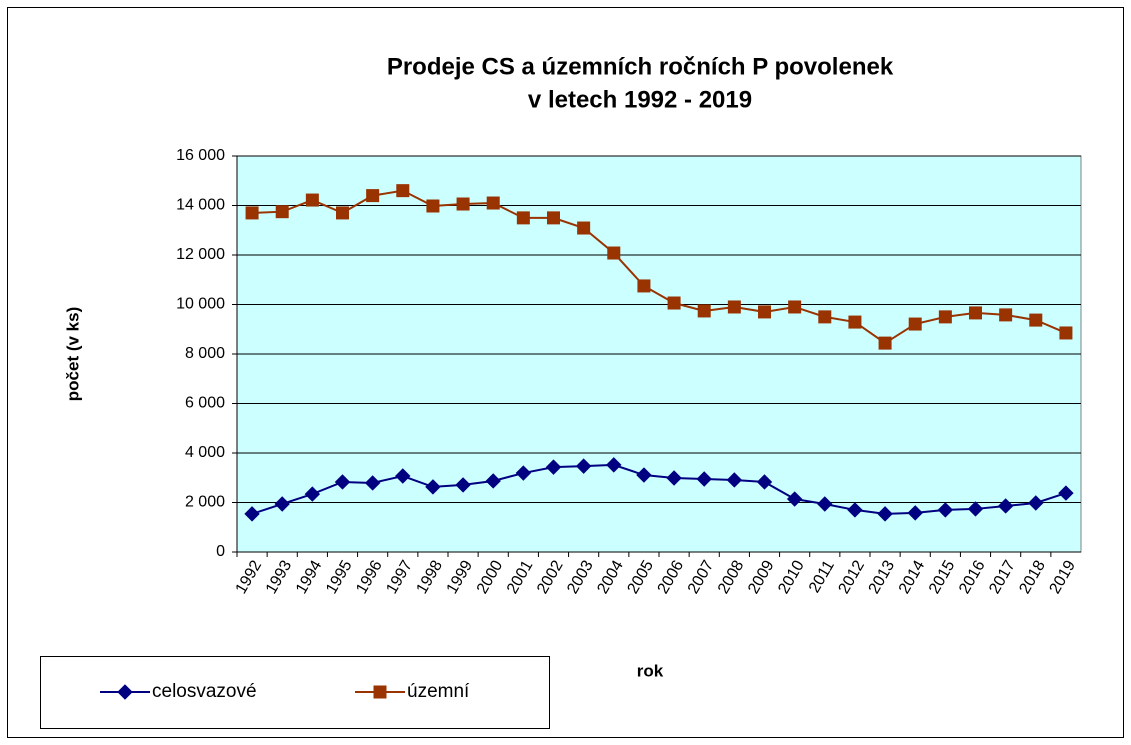  Describe the element at coordinates (220, 551) in the screenshot. I see `y-tick-label: 0` at that location.